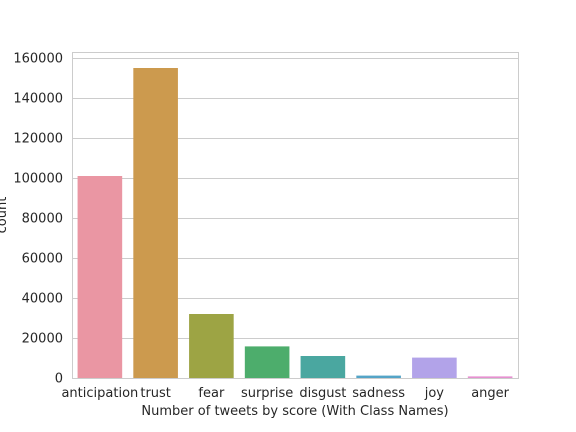 The image size is (576, 432). I want to click on y-tick-label: 60000, so click(42, 259).